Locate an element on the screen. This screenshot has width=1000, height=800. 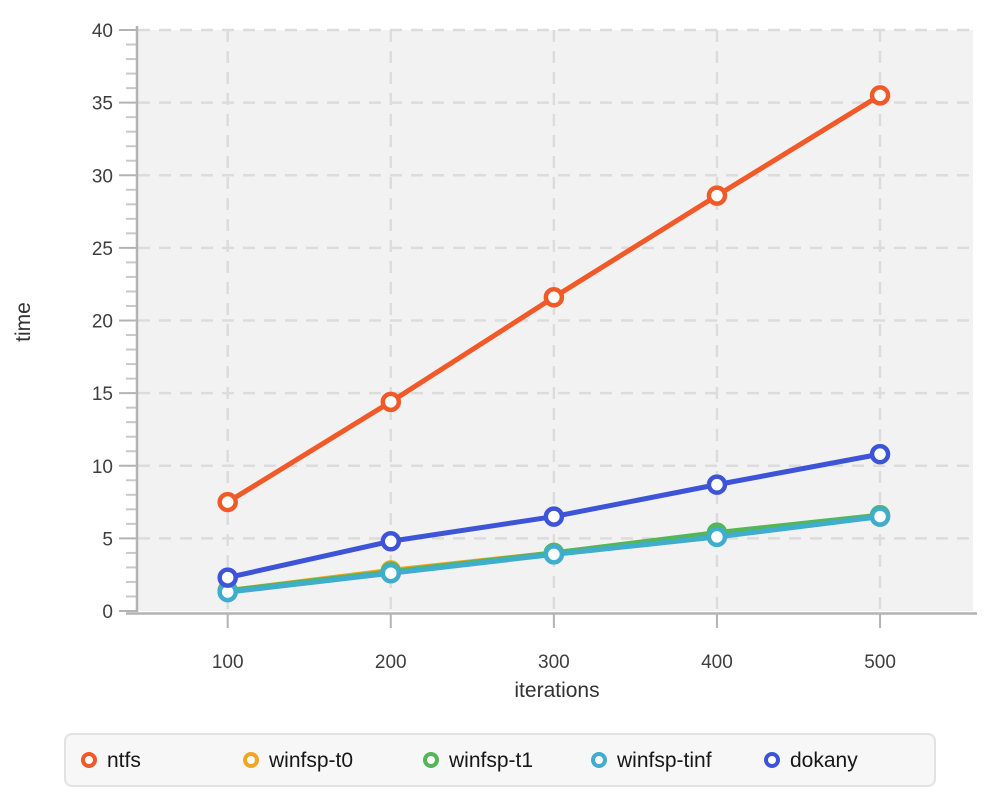
legend-item-ntfs: ntfs is located at coordinates (111, 760).